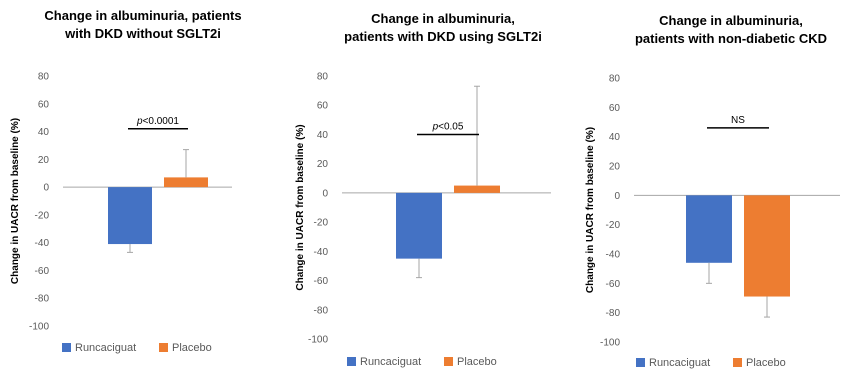 The image size is (852, 371). Describe the element at coordinates (142, 33) in the screenshot. I see `chart-title-line: with DKD without SGLT2i` at that location.